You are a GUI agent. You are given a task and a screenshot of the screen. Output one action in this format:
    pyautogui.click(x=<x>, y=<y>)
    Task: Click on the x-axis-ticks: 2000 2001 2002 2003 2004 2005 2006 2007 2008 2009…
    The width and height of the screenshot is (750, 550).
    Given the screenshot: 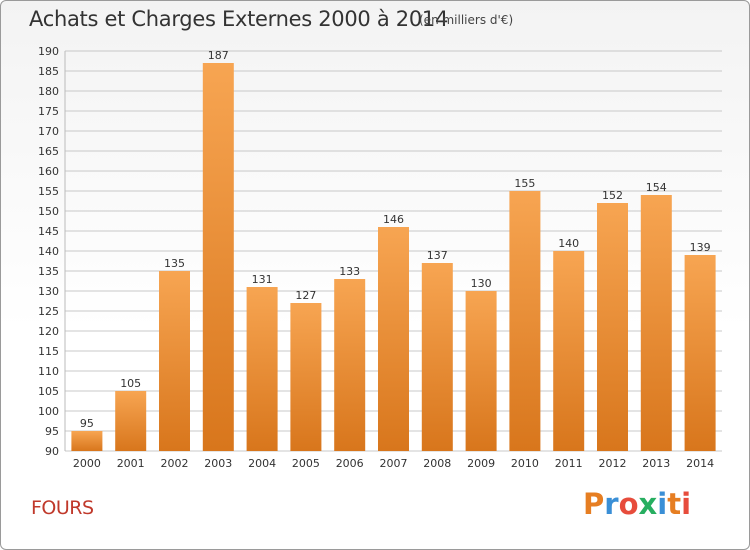 What is the action you would take?
    pyautogui.click(x=393, y=463)
    